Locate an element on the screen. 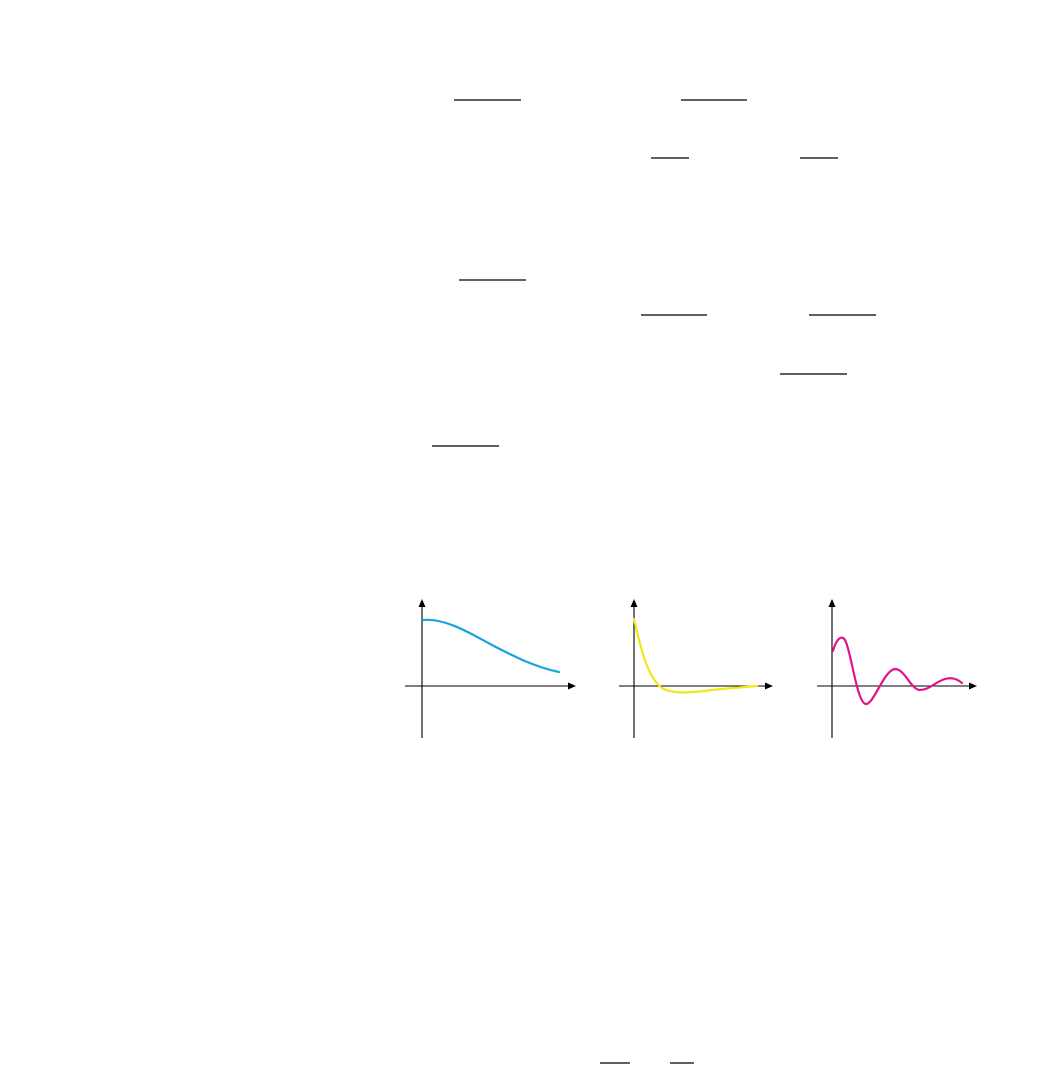 This screenshot has height=1068, width=1056. graph-panel-critically-damped is located at coordinates (696, 668).